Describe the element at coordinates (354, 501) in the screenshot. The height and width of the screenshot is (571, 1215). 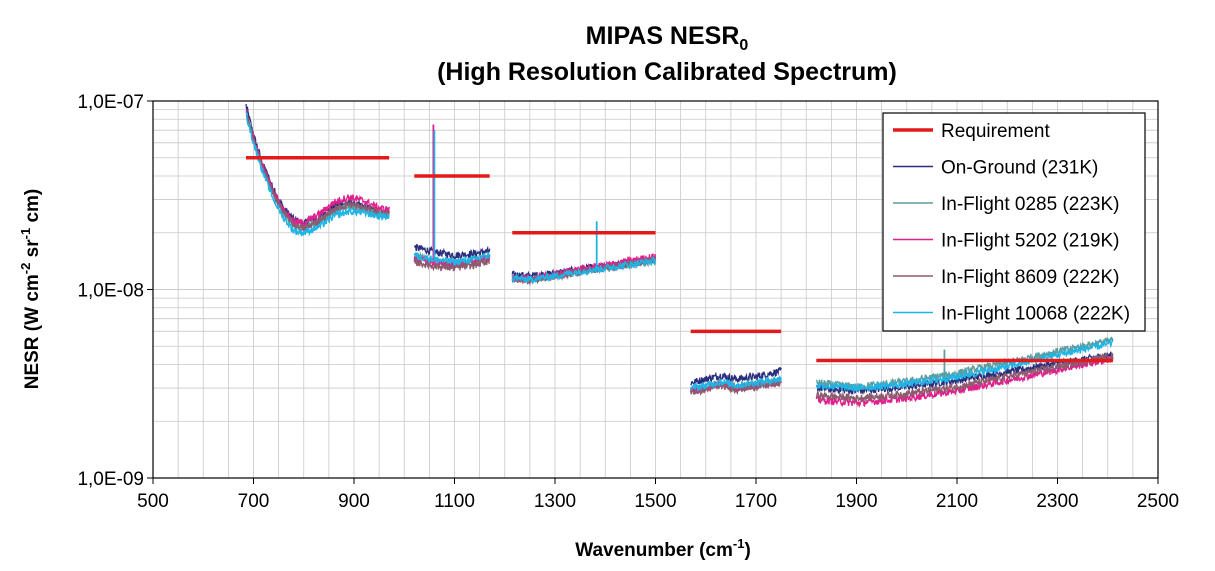
I see `x-tick-label: 900` at that location.